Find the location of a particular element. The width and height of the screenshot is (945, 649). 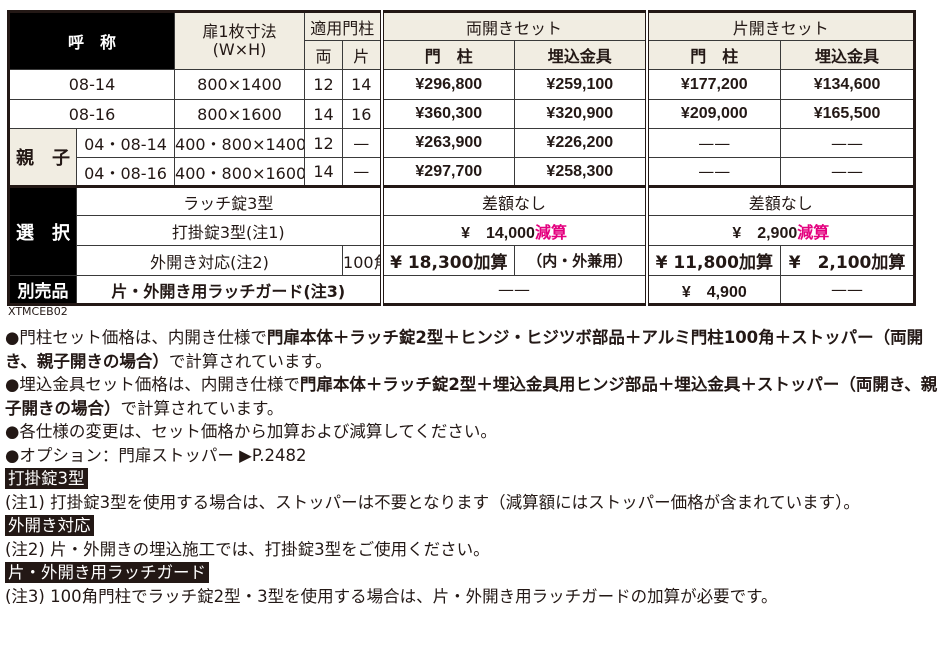

row-double-post-price: ¥360,300 is located at coordinates (447, 114).